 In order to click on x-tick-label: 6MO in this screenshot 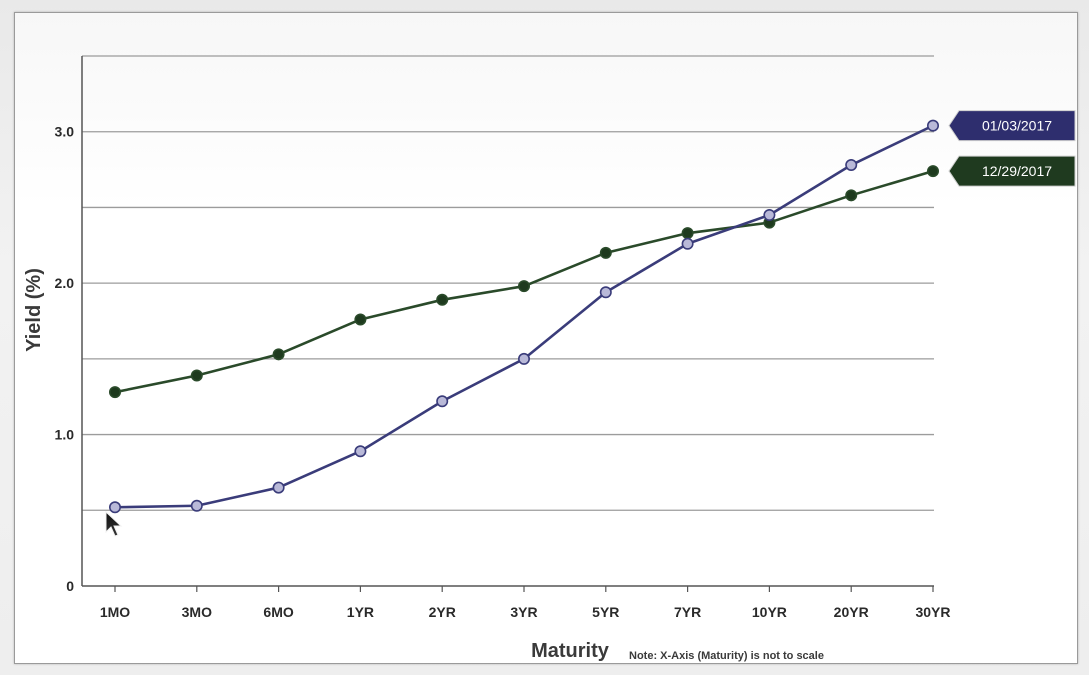, I will do `click(278, 612)`.